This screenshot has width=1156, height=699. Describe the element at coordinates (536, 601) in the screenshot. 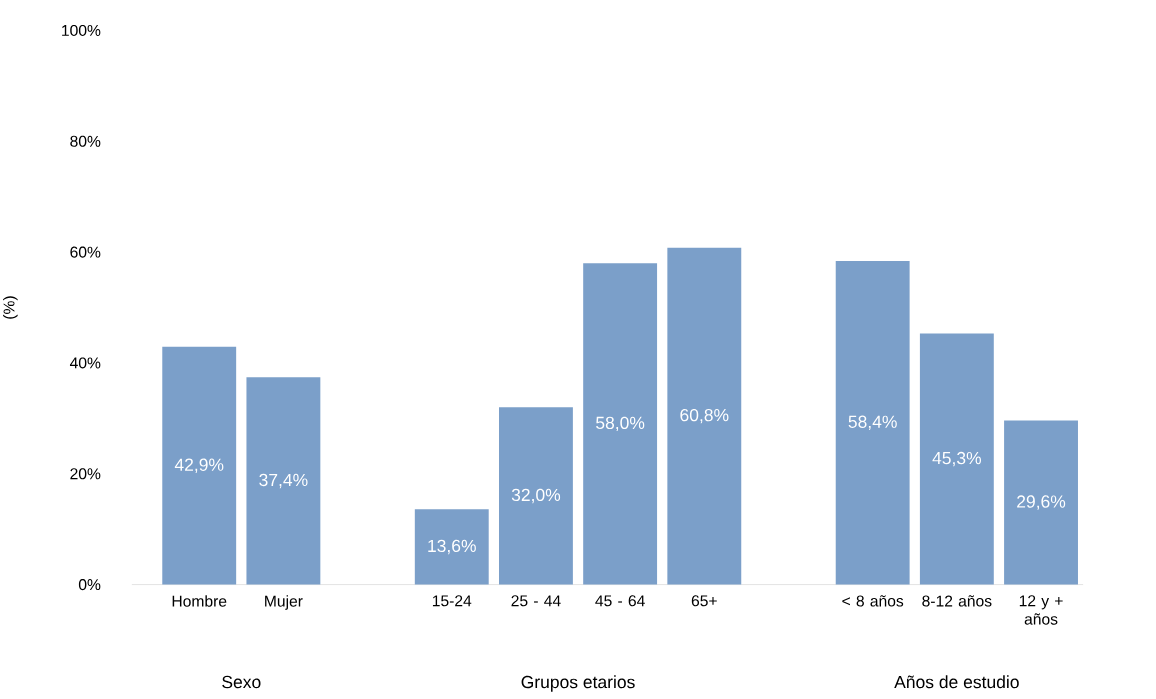

I see `x-tick-label: 25 - 44` at that location.